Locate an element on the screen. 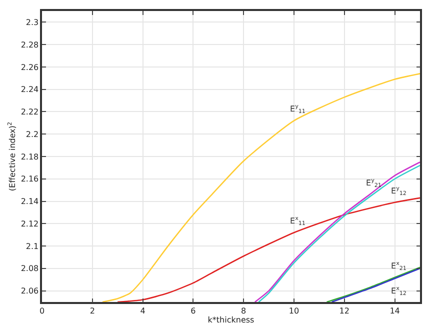 The height and width of the screenshot is (327, 426). y-tick-label: 2.16 is located at coordinates (29, 179).